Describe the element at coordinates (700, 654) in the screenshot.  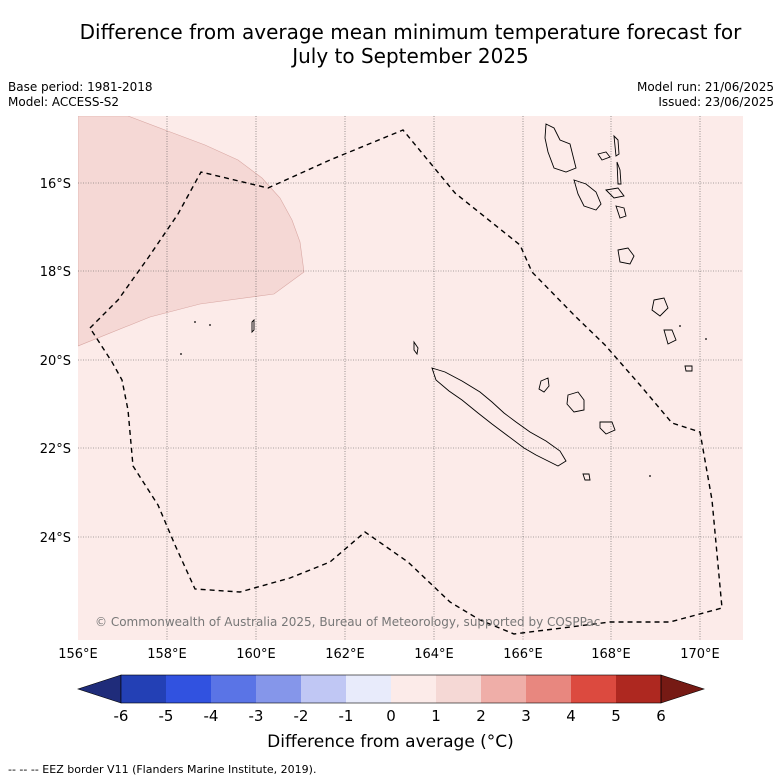
I see `lon-label: 170°E` at that location.